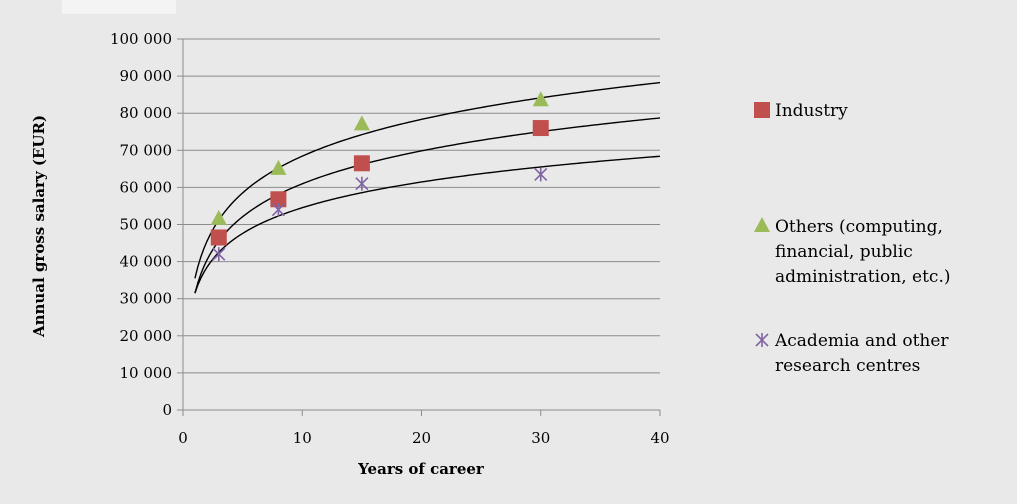 This screenshot has height=504, width=1017. What do you see at coordinates (146, 373) in the screenshot?
I see `y-tick-label: 10 000` at bounding box center [146, 373].